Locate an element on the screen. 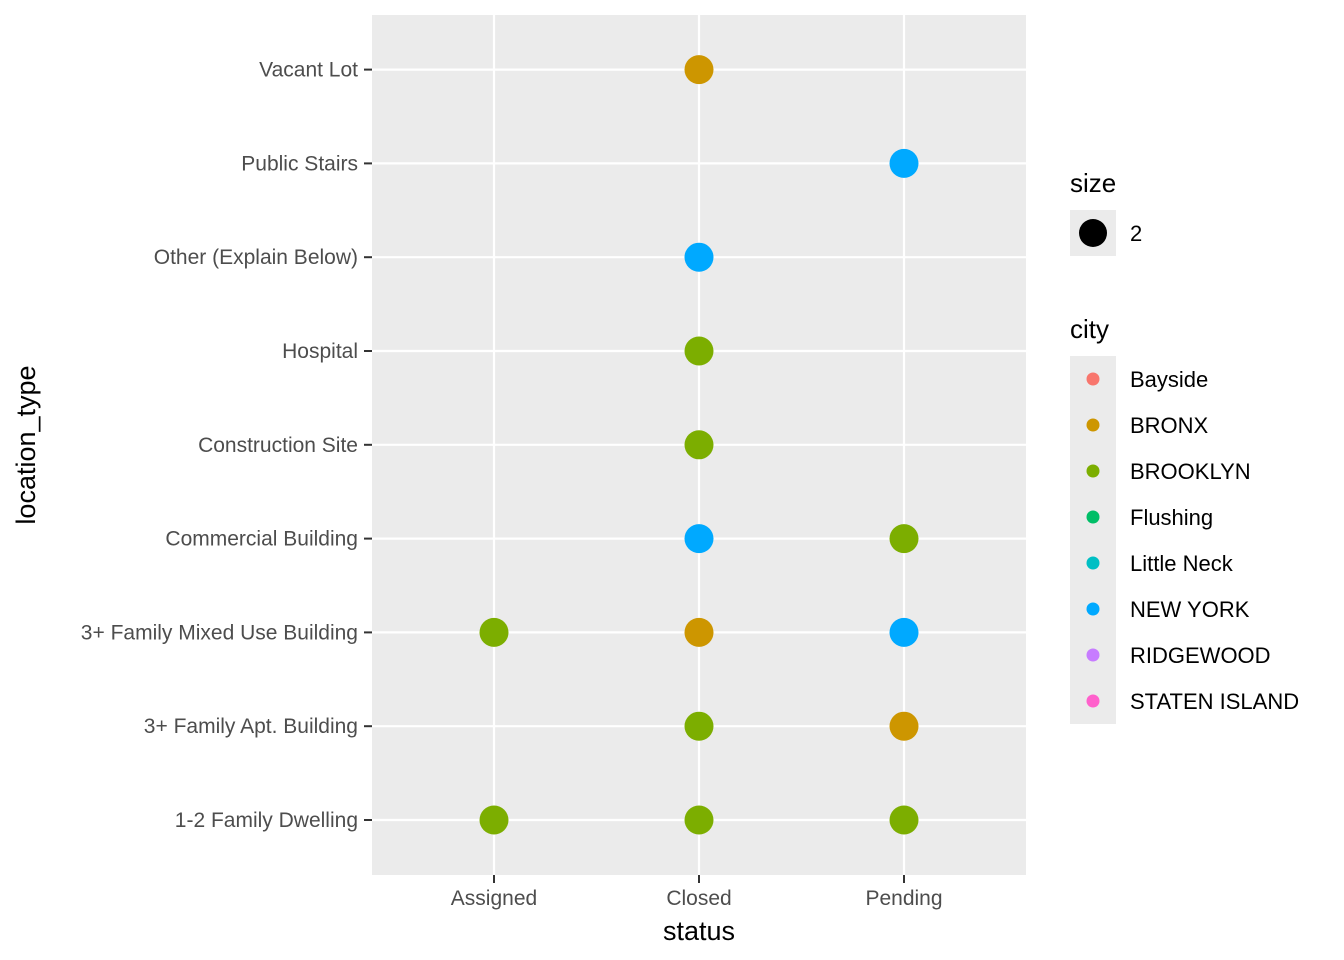  point-pending-public-stairs-new-york is located at coordinates (904, 163).